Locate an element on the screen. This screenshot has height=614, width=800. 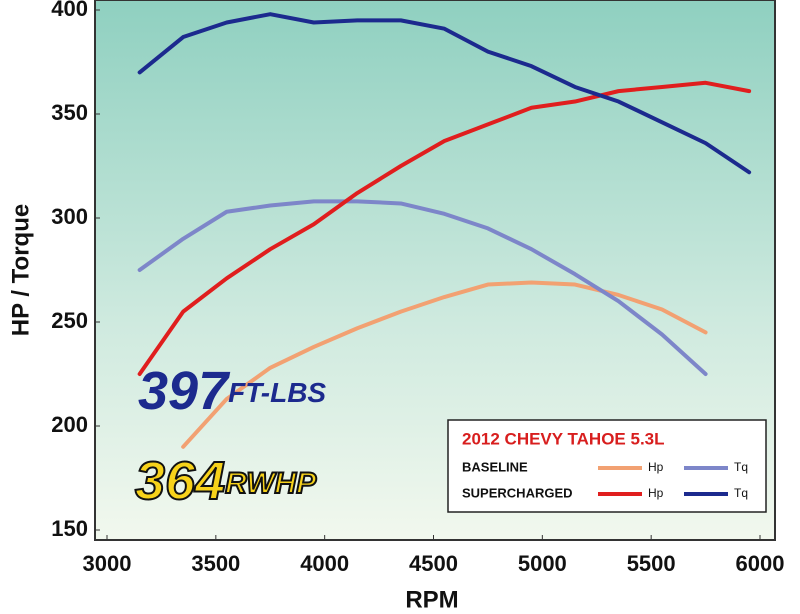
hp-annotation: 364RWHP is located at coordinates (226, 481).